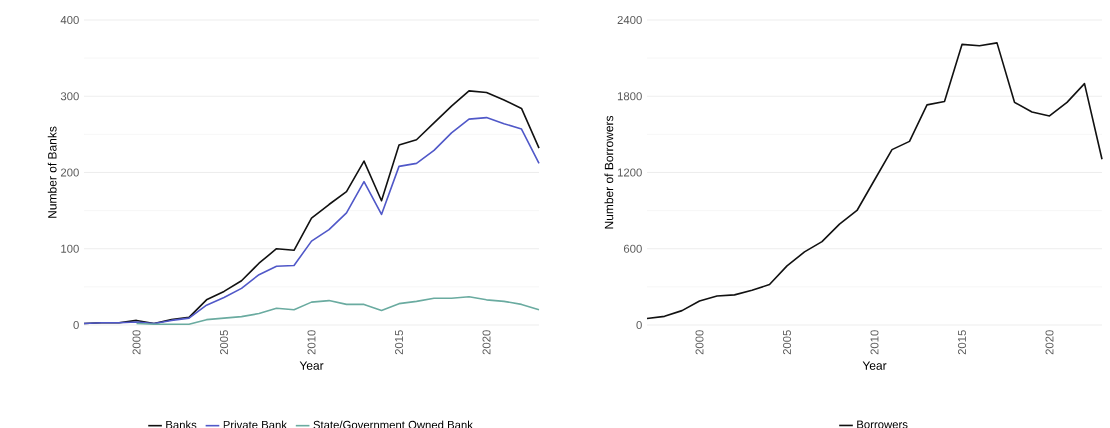 The image size is (1110, 428). What do you see at coordinates (629, 172) in the screenshot?
I see `y-tick-label: 1200` at bounding box center [629, 172].